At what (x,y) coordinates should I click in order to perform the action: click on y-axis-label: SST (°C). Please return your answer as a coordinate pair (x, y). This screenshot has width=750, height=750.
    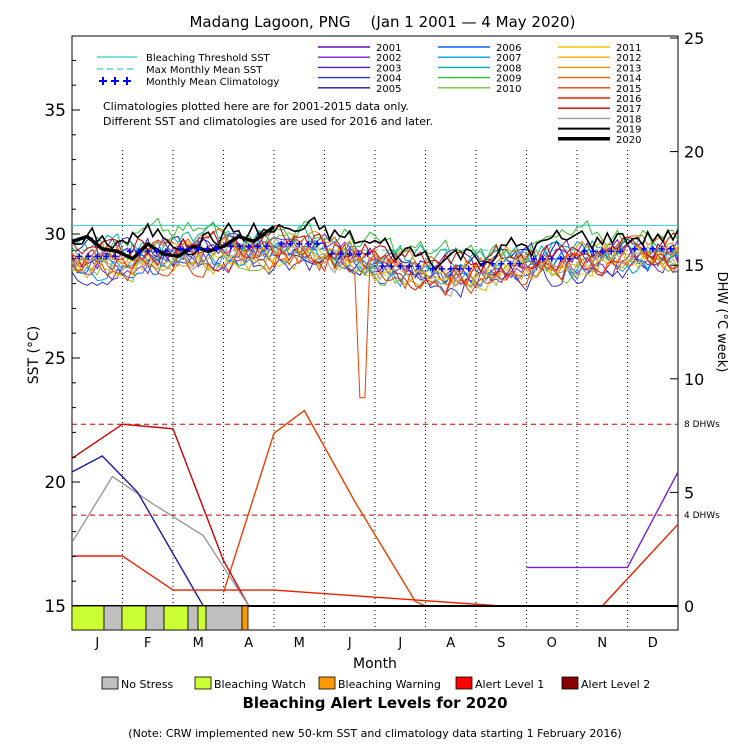
    Looking at the image, I should click on (34, 355).